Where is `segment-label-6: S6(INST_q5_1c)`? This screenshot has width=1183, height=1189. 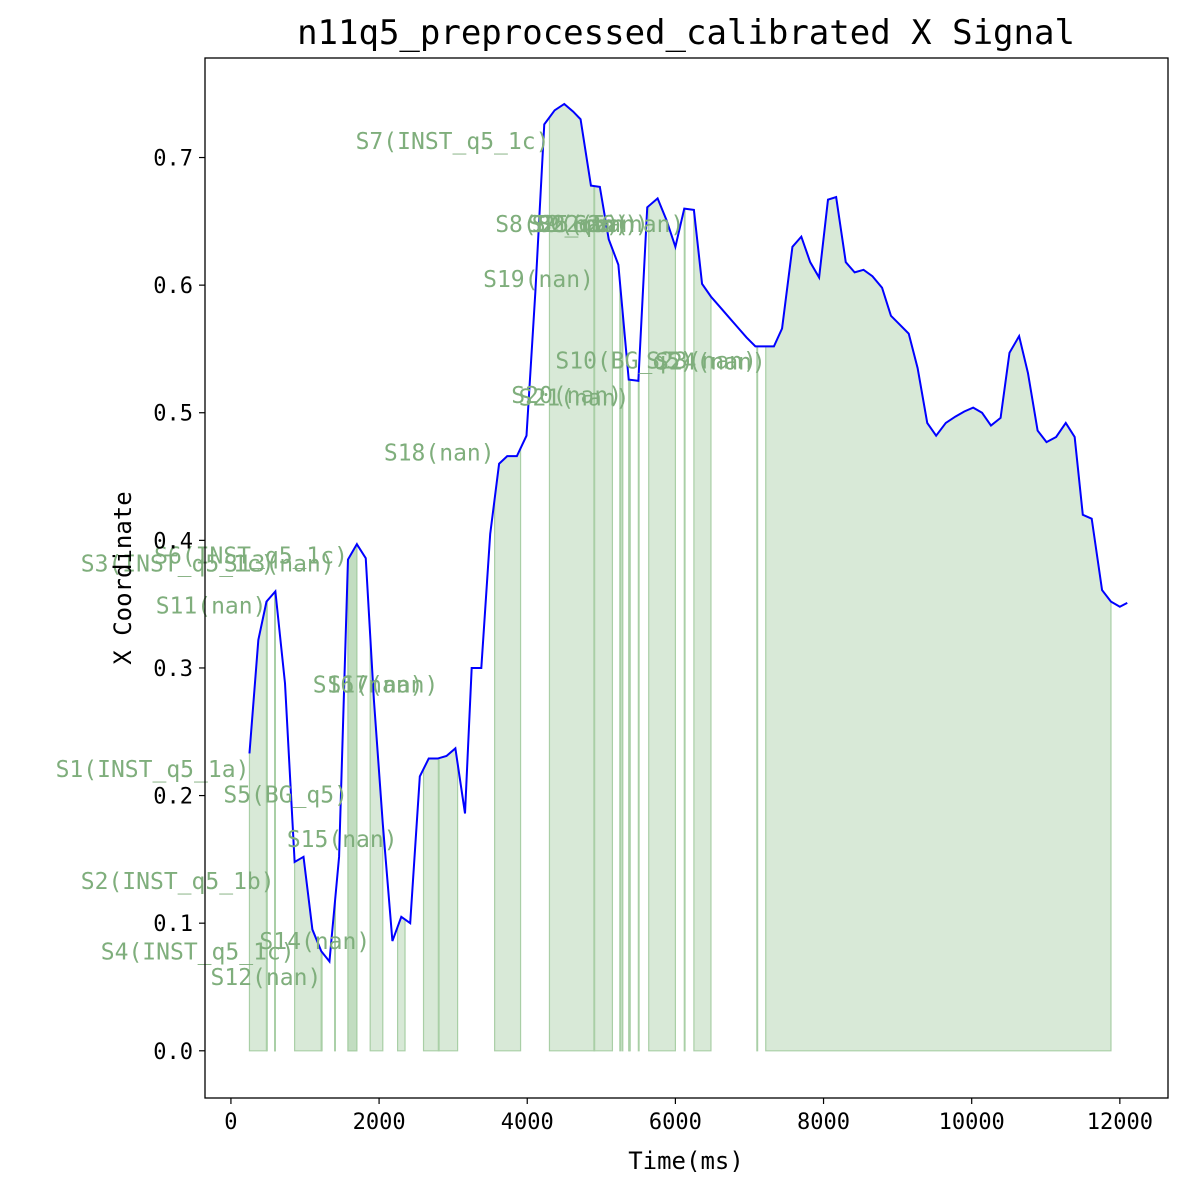
segment-label-6: S6(INST_q5_1c) is located at coordinates (251, 557).